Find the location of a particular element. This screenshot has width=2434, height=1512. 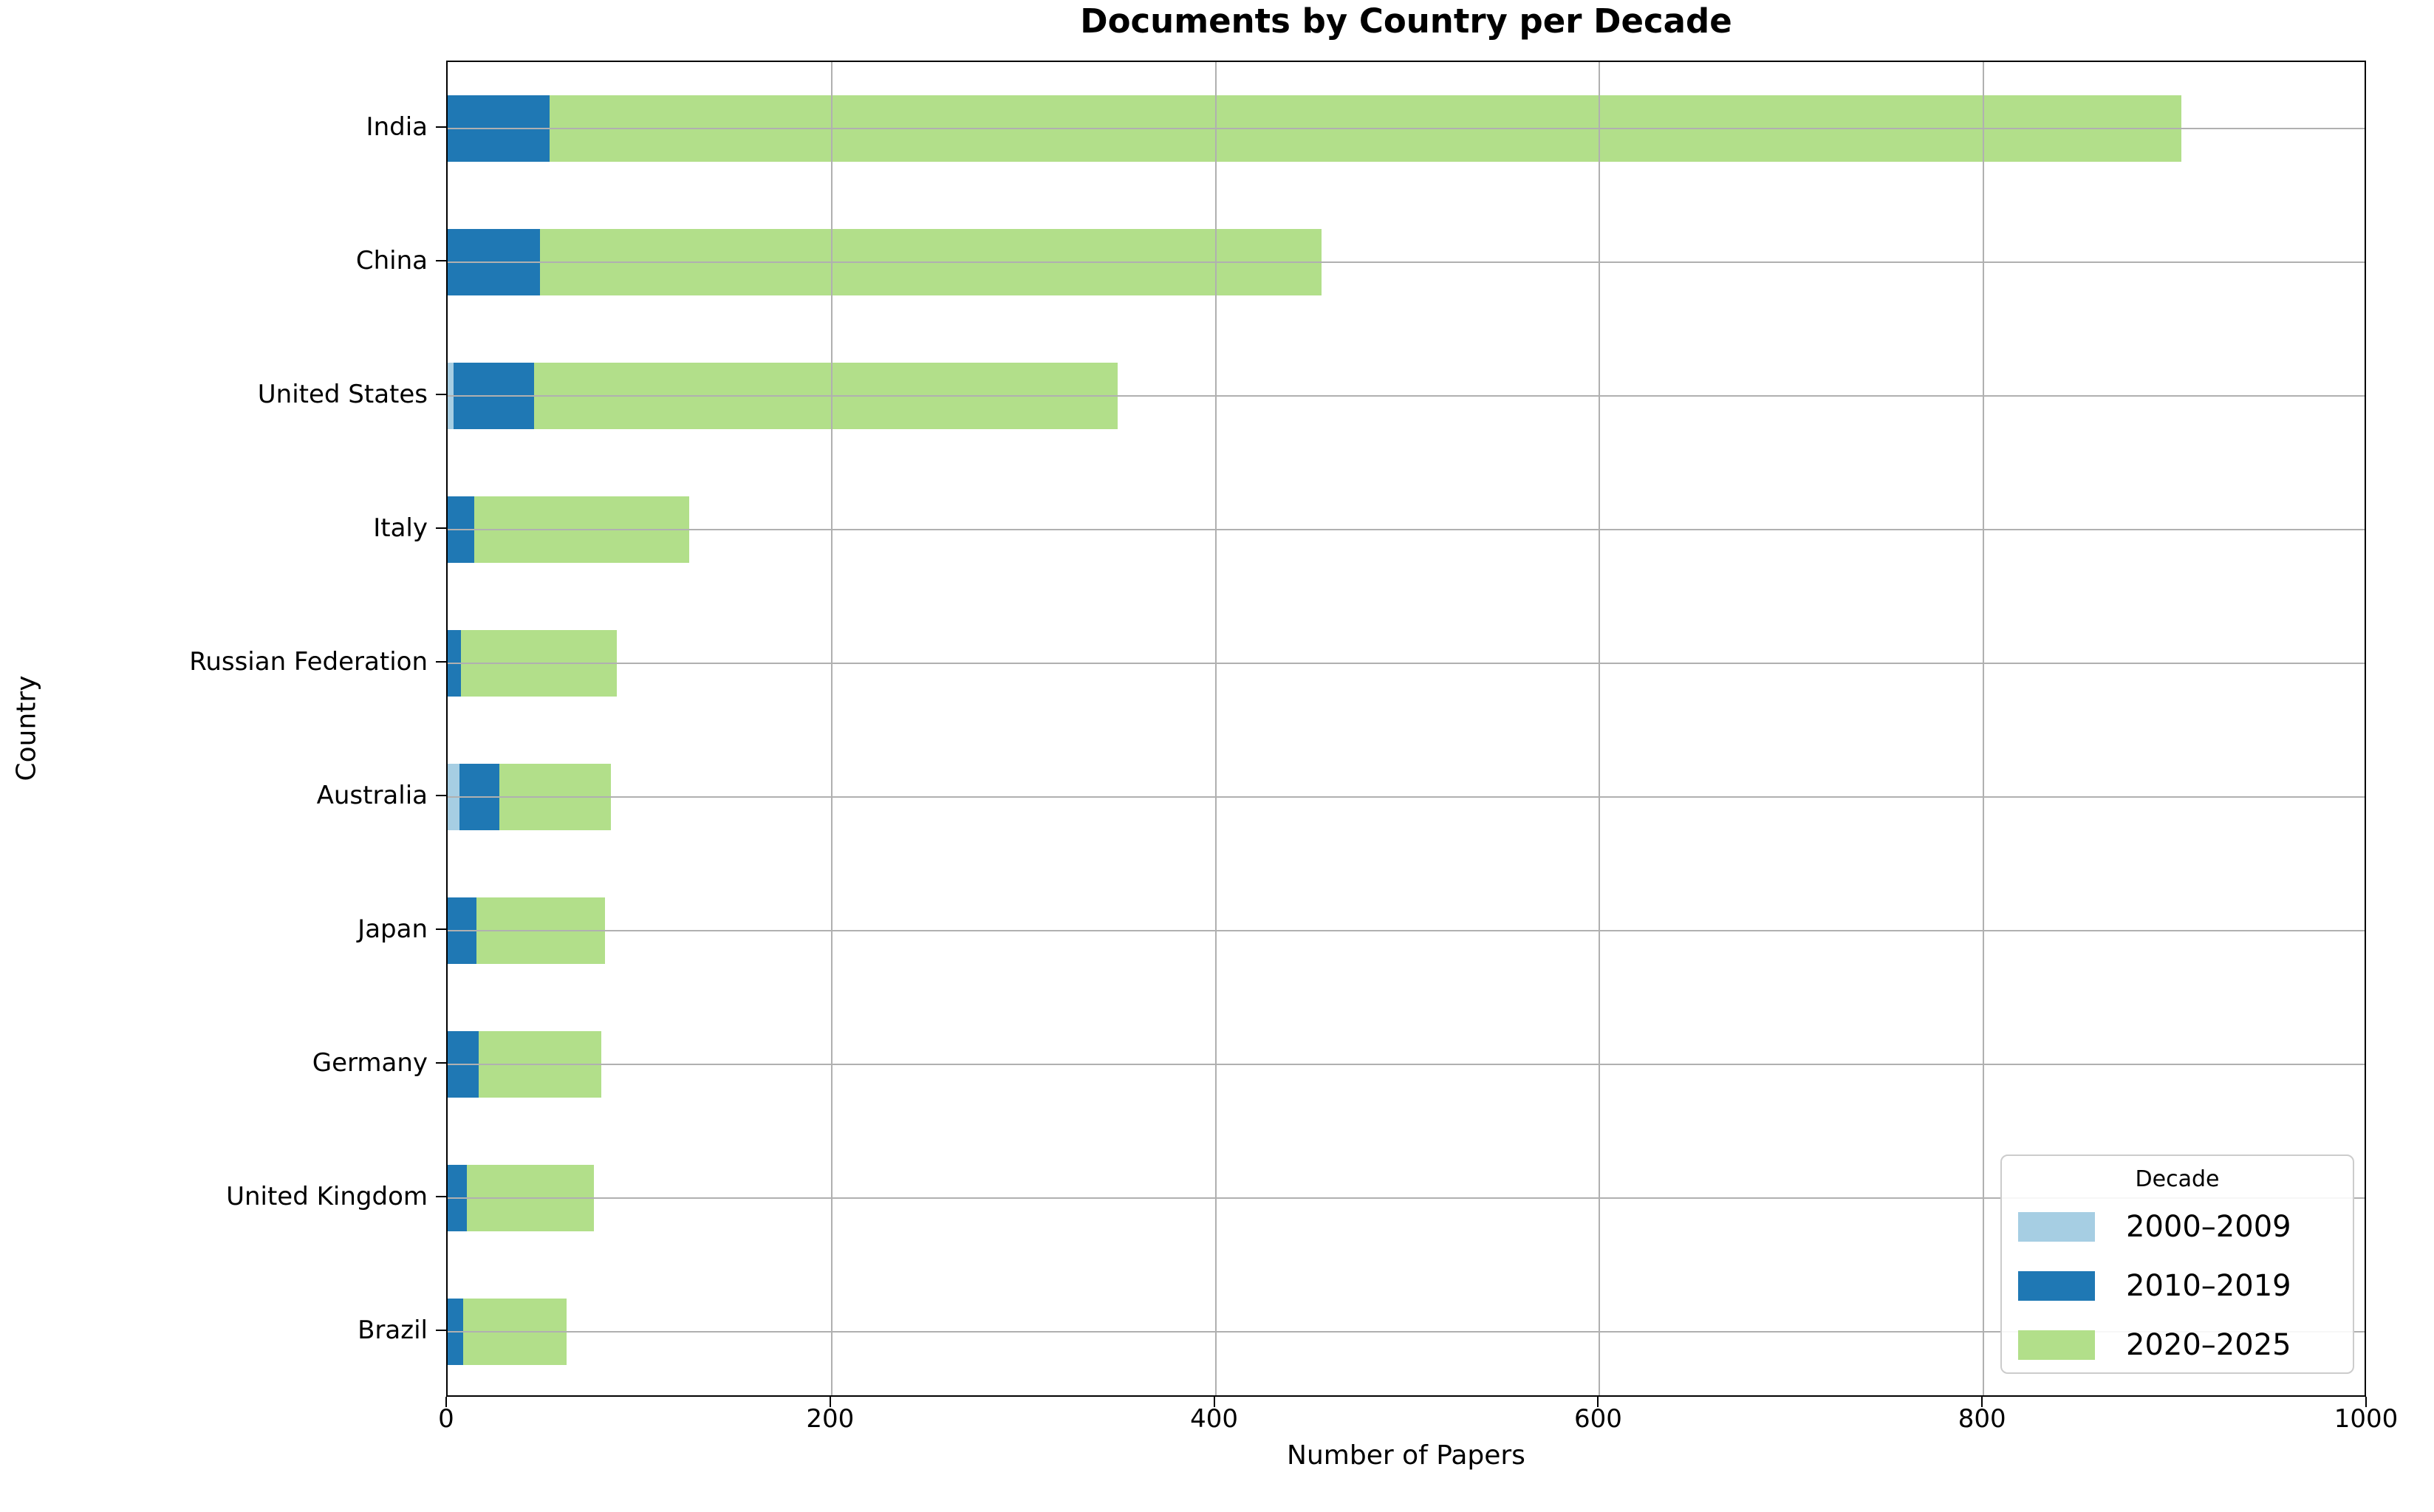

y-tick-label: United Kingdom is located at coordinates (327, 1196).